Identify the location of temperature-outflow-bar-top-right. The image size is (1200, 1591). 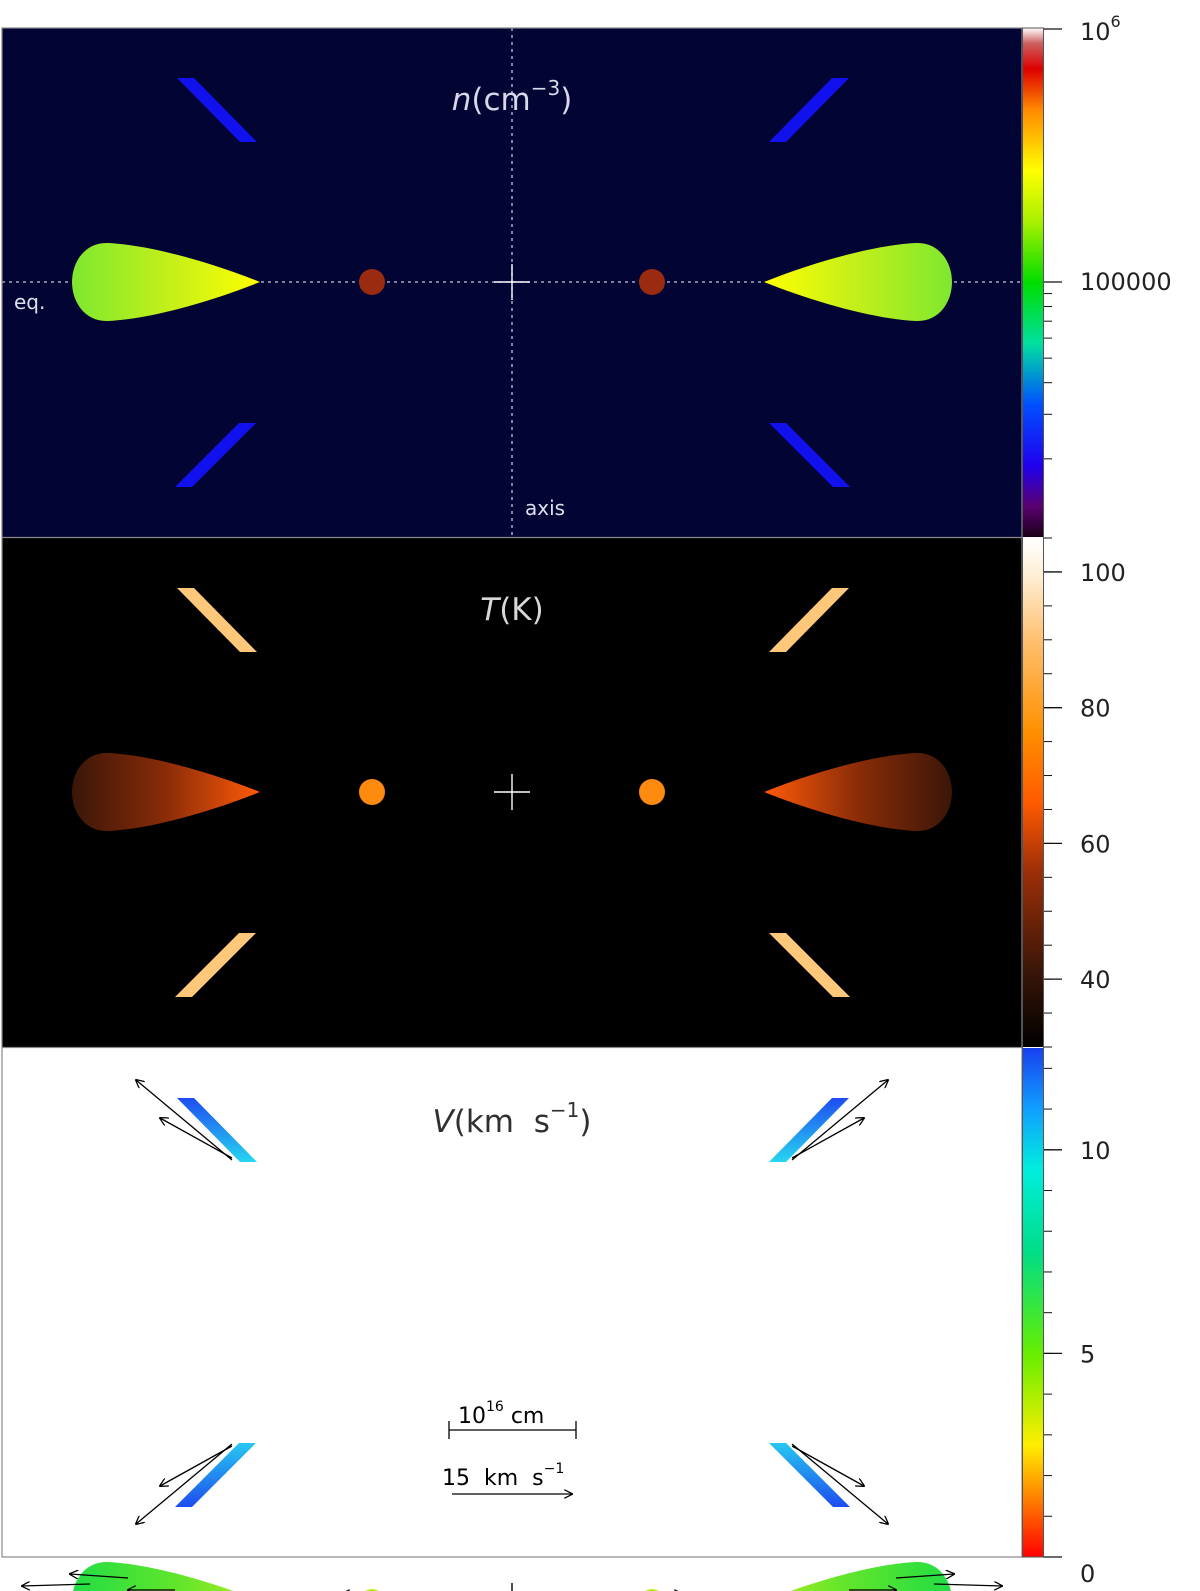
(809, 620).